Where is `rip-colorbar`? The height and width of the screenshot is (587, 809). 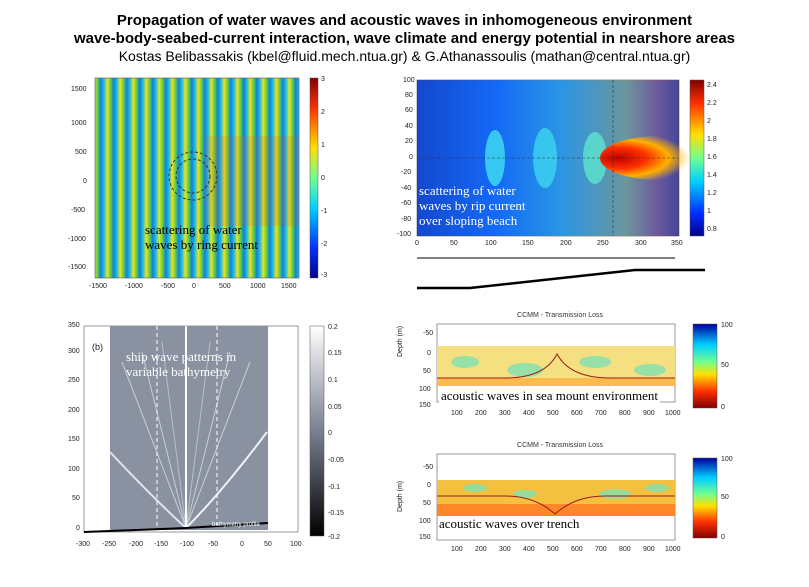
rip-colorbar is located at coordinates (697, 158).